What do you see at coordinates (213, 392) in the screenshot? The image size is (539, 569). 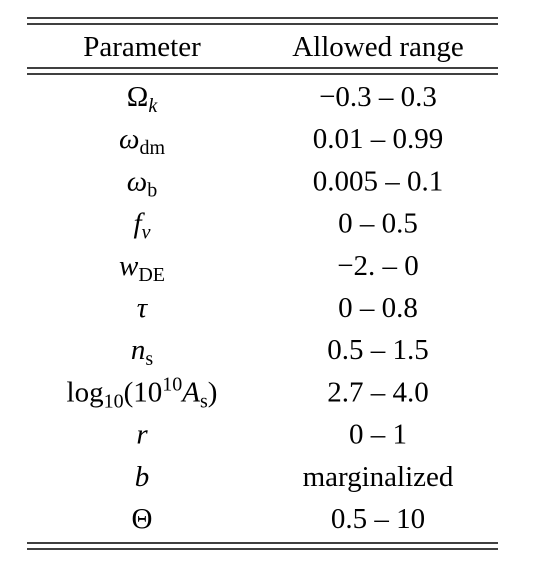 I see `math-segment: )` at bounding box center [213, 392].